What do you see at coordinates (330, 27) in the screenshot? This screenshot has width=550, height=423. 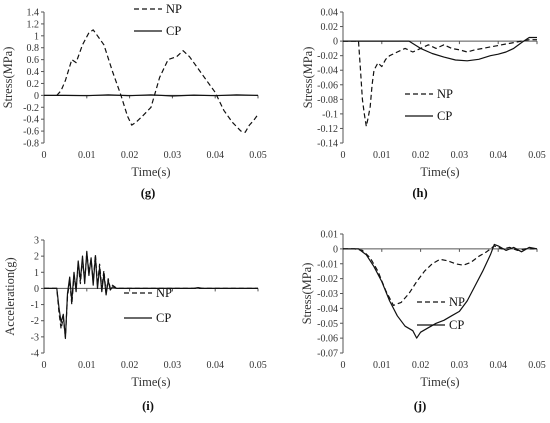 I see `y-tick-label: 0.02` at bounding box center [330, 27].